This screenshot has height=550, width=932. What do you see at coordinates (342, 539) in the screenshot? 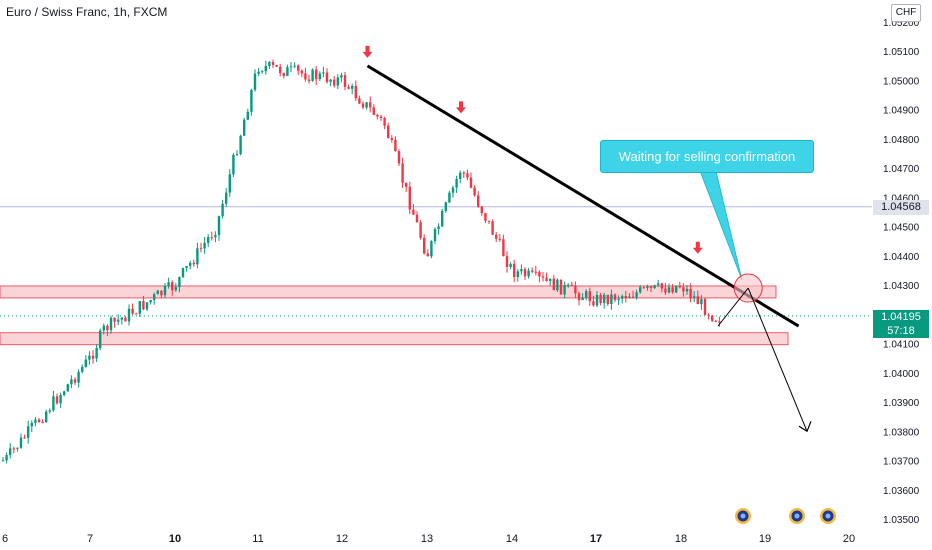
I see `time-tick-label: 12` at bounding box center [342, 539].